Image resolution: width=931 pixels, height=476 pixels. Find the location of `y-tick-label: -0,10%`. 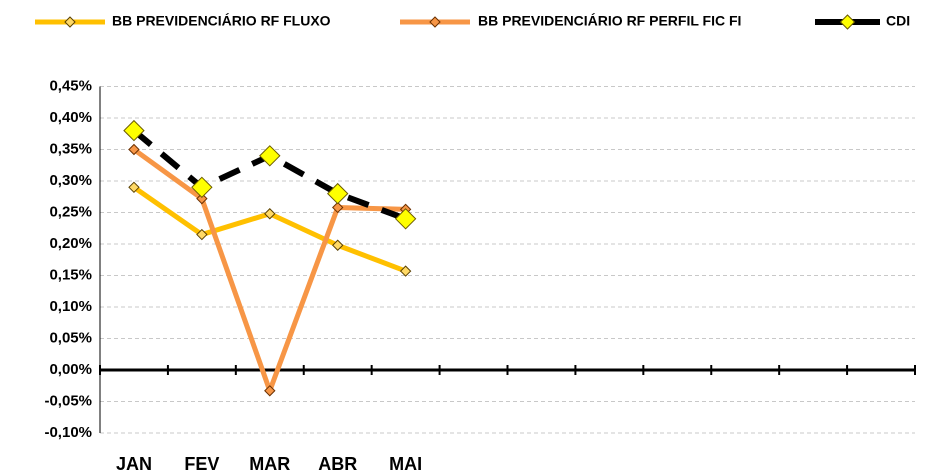

y-tick-label: -0,10% is located at coordinates (68, 432).